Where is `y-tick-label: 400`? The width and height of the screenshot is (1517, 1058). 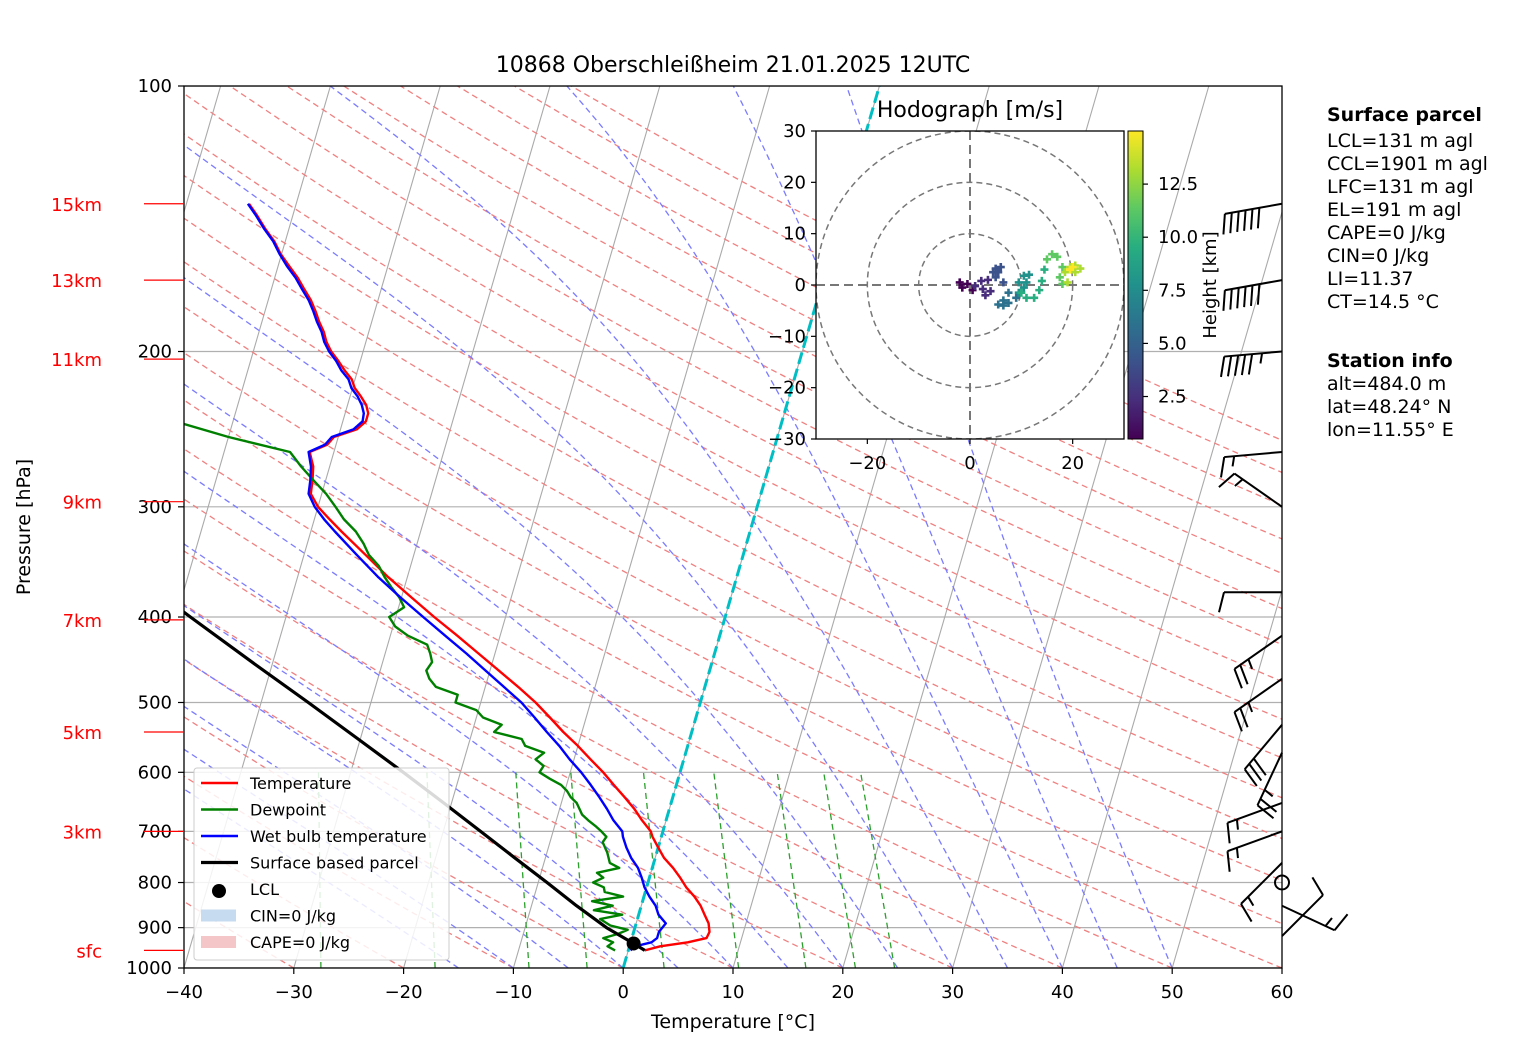
y-tick-label: 400 is located at coordinates (155, 617).